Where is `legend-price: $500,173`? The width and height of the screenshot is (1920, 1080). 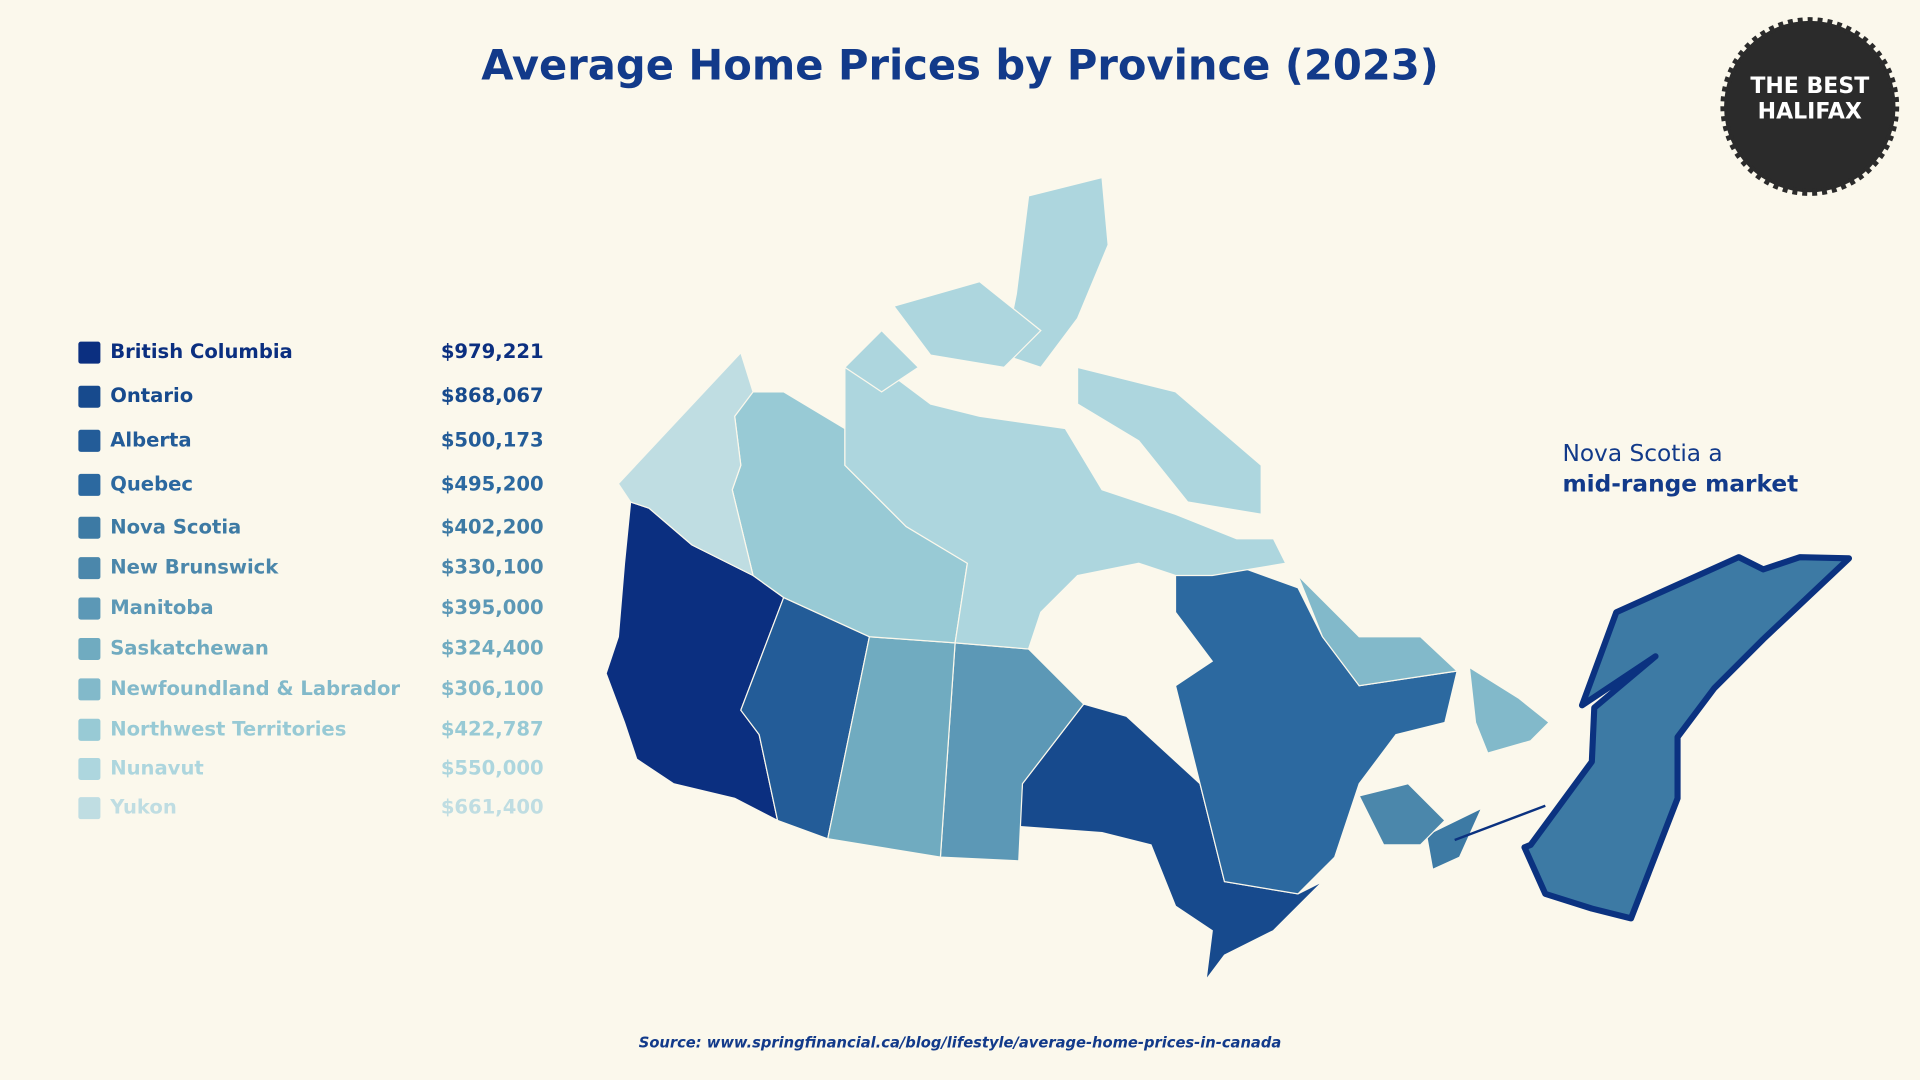 legend-price: $500,173 is located at coordinates (492, 439).